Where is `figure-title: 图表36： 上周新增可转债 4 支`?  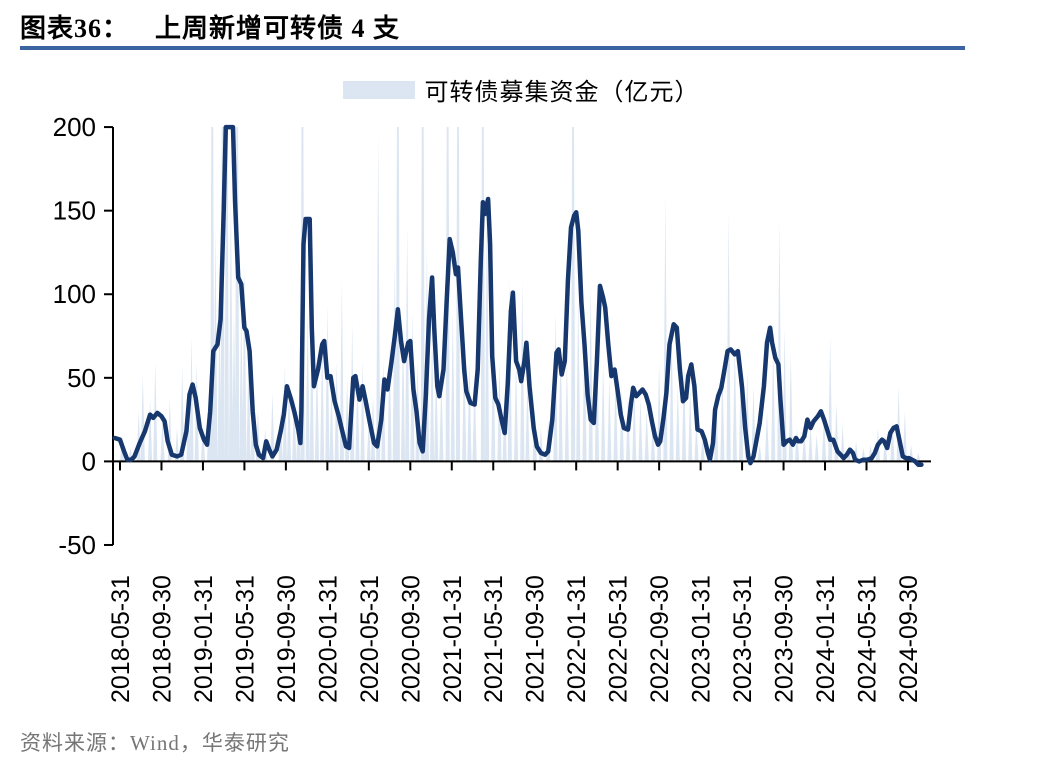
figure-title: 图表36： 上周新增可转债 4 支 is located at coordinates (492, 26).